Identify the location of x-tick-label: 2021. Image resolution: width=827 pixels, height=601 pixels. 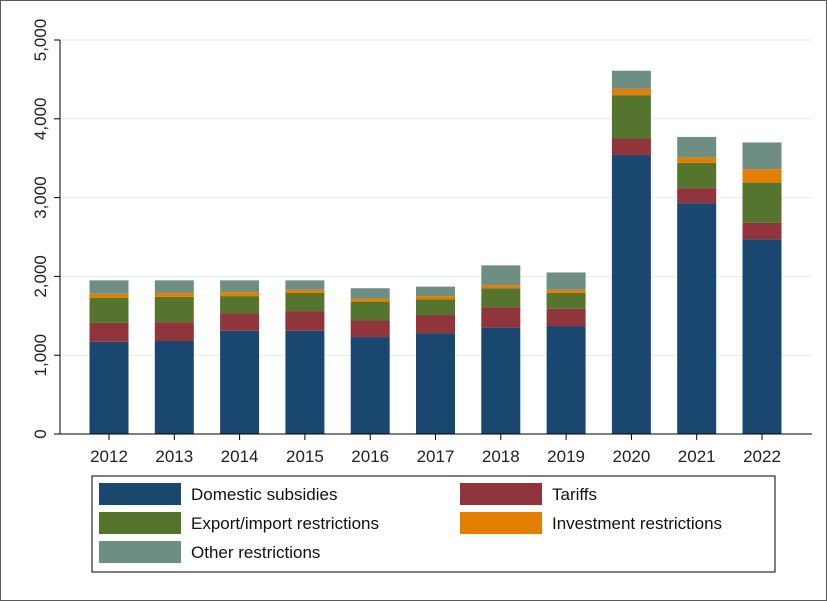
(697, 456).